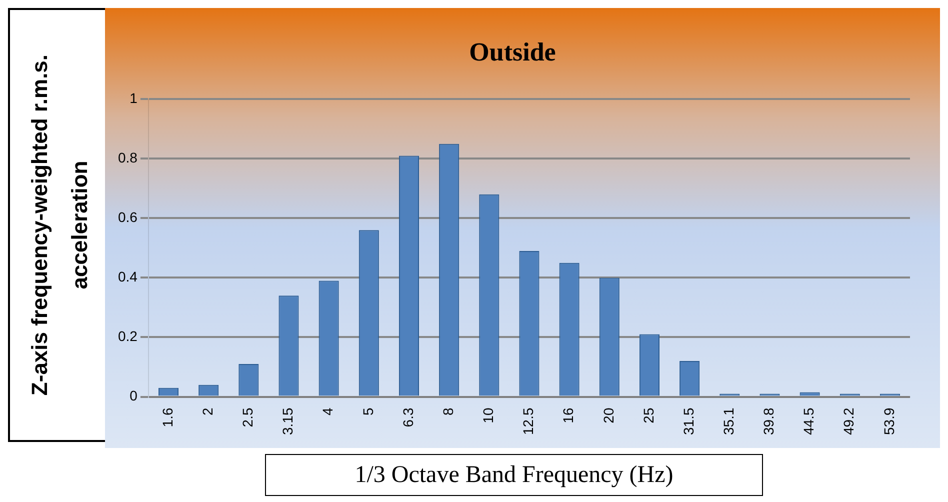  I want to click on x-tick-label: 49.2, so click(848, 421).